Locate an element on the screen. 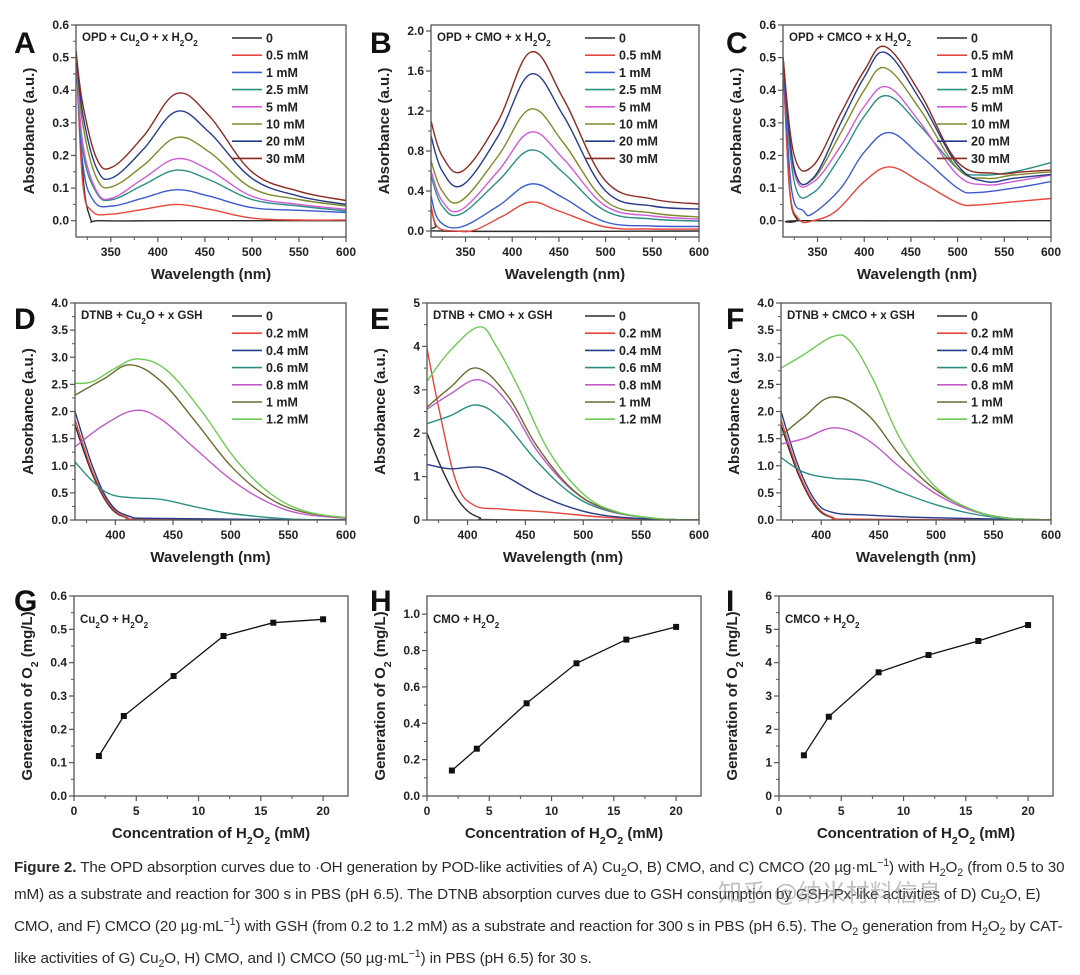 This screenshot has height=975, width=1080. series-line-10-mm is located at coordinates (211, 129).